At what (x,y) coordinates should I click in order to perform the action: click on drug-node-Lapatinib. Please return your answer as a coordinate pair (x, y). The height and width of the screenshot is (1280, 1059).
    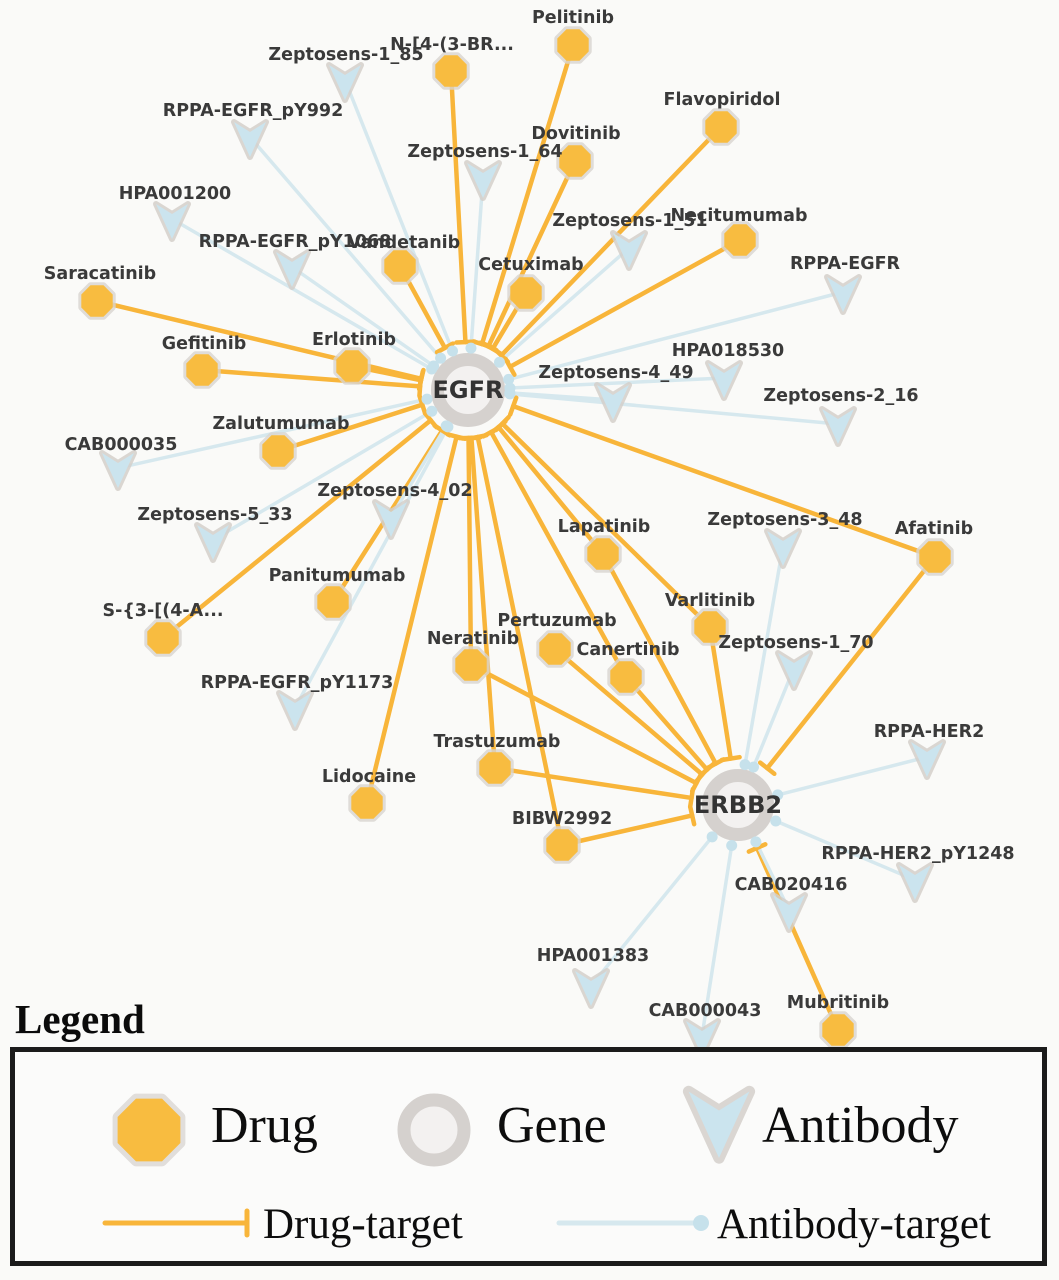
    Looking at the image, I should click on (603, 554).